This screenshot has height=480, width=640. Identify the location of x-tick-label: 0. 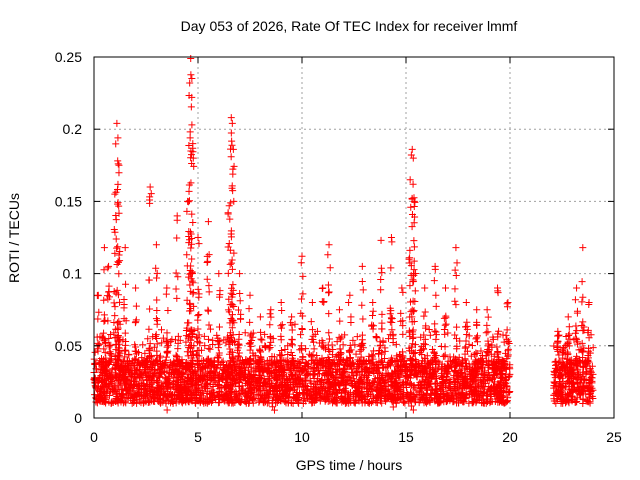
(94, 437).